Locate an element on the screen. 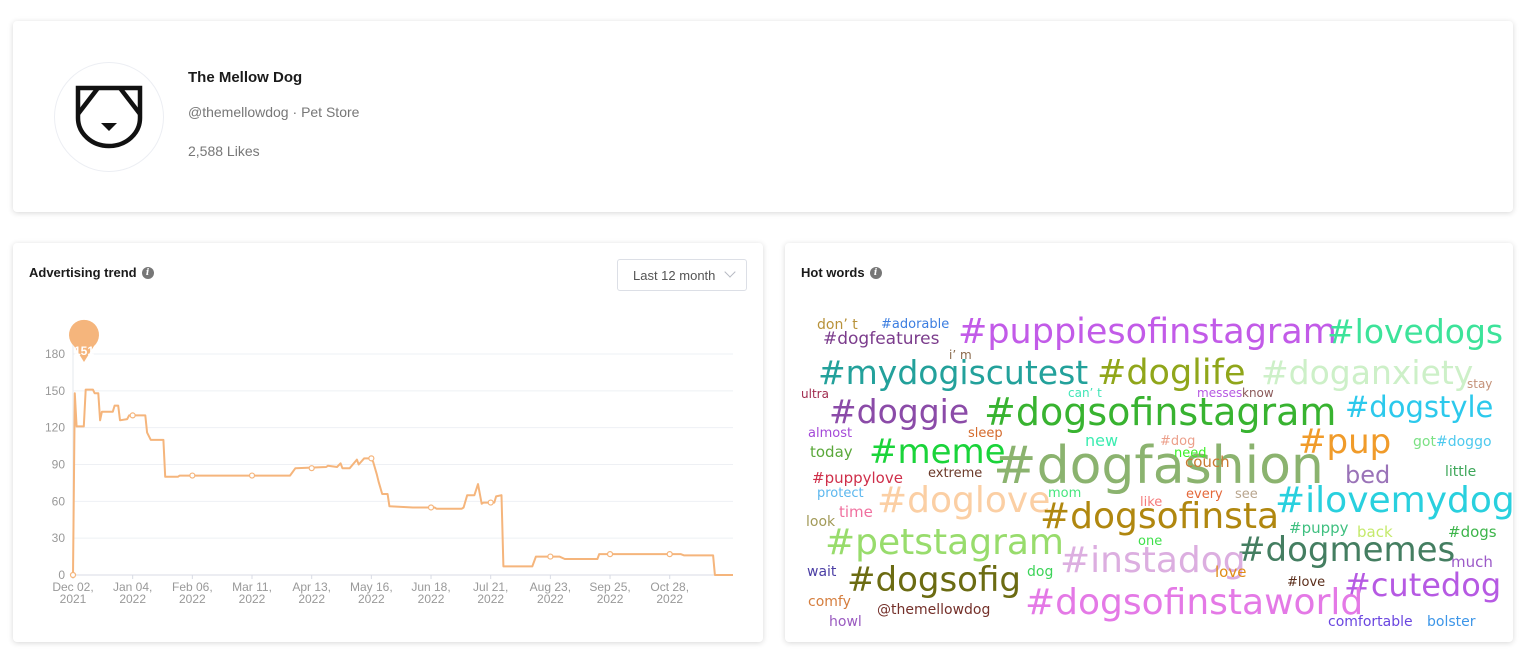 This screenshot has height=660, width=1523. hot-words-title-text: Hot words is located at coordinates (833, 272).